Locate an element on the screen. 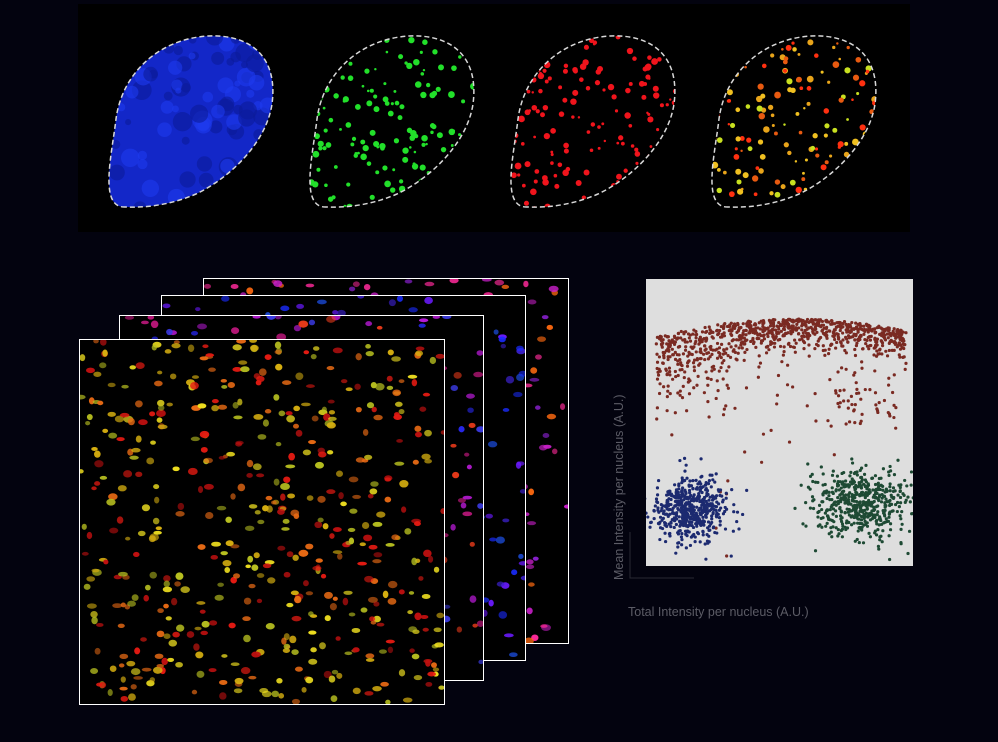 This screenshot has height=742, width=998. y-axis-label: Mean Intensity per nucleus (A.U.) is located at coordinates (619, 487).